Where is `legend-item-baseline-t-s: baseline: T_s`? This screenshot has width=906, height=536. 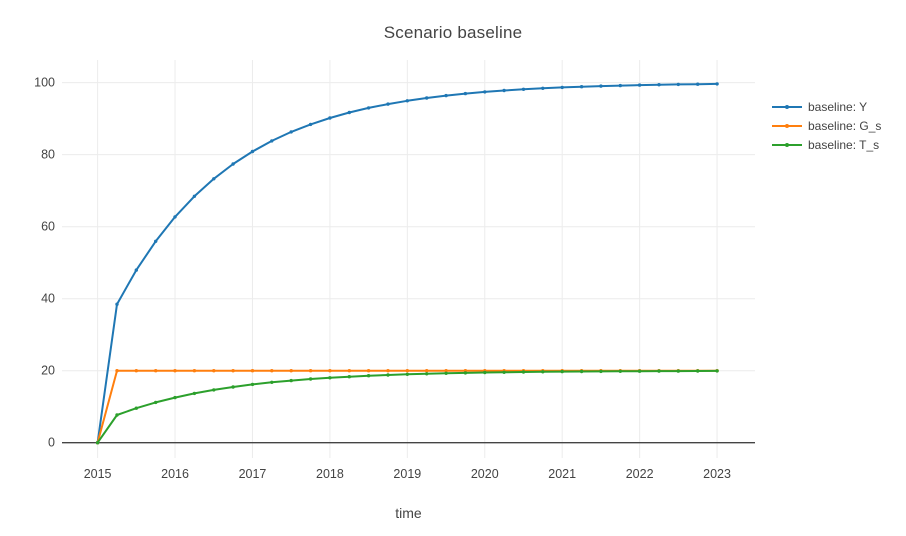
legend-item-baseline-t-s: baseline: T_s is located at coordinates (826, 144).